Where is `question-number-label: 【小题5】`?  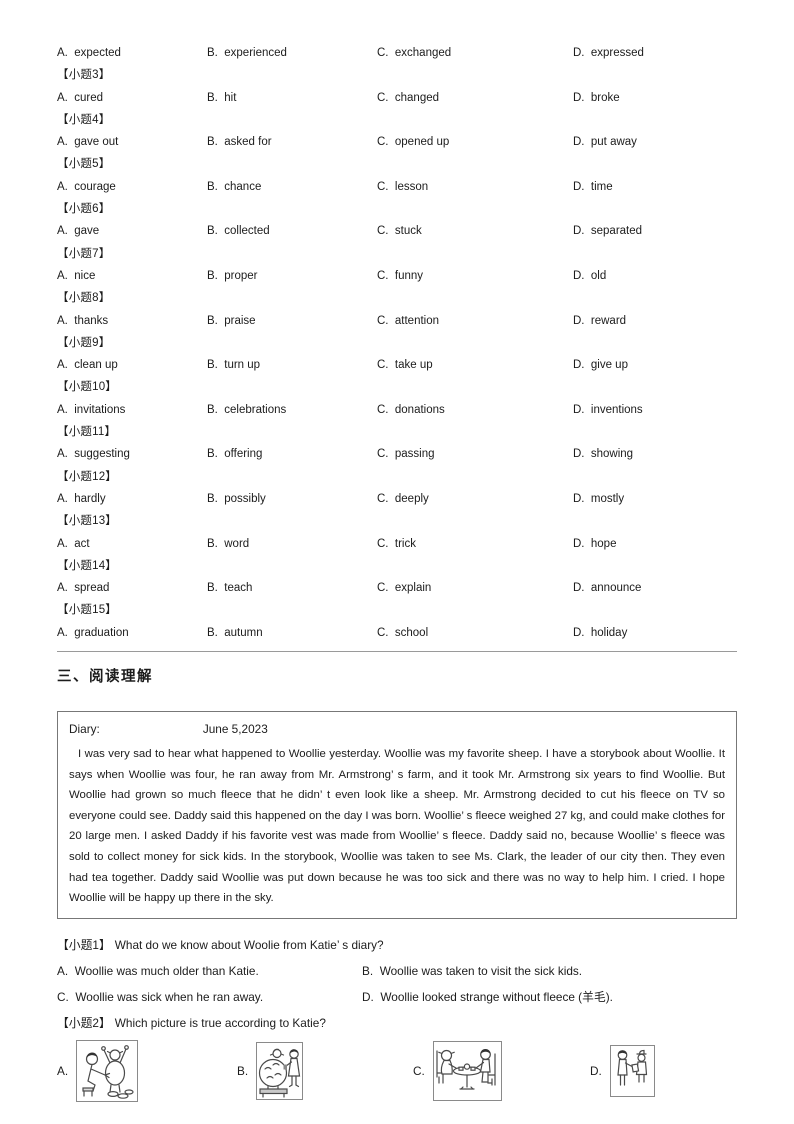 question-number-label: 【小题5】 is located at coordinates (84, 164).